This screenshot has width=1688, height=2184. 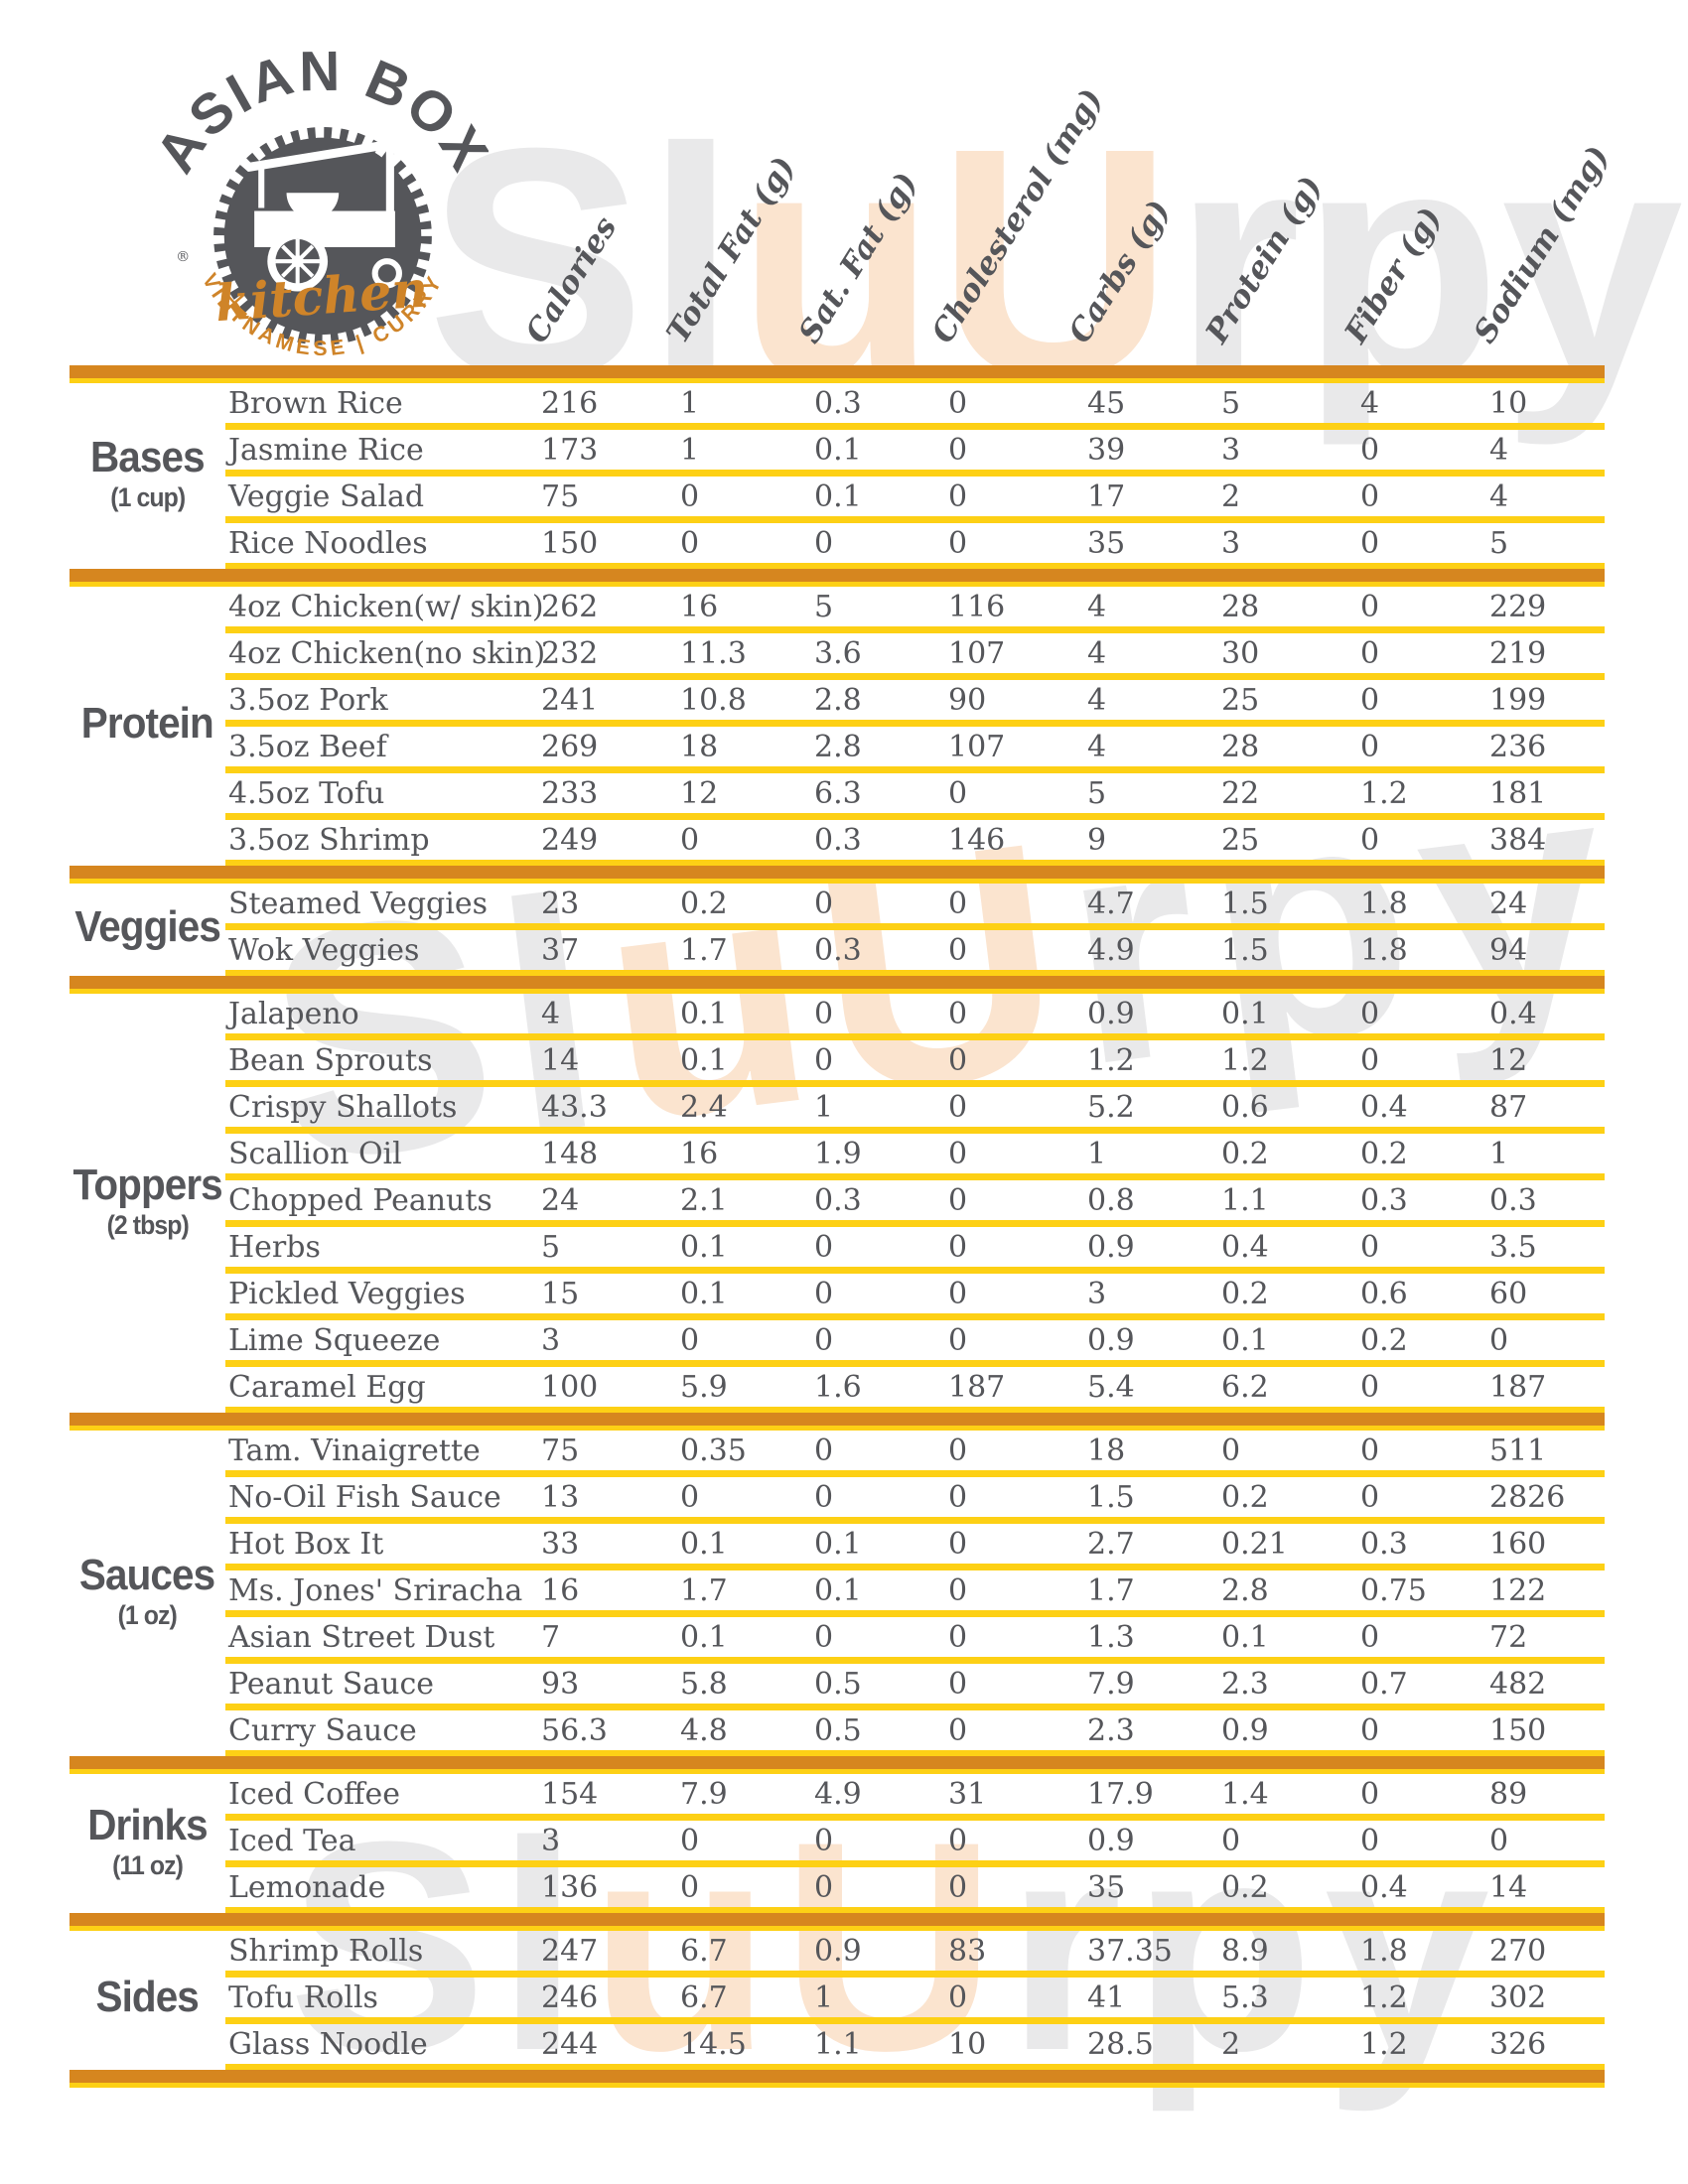 What do you see at coordinates (837, 950) in the screenshot?
I see `table-row: Wok Veggies 37 1.7 0.3 0 4.9 1.5 1.8 94` at bounding box center [837, 950].